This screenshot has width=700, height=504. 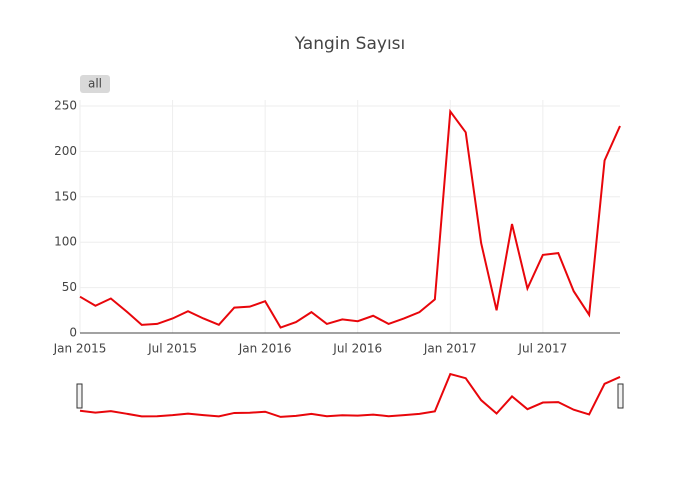 I want to click on x-tick-label: Jul 2016, so click(x=357, y=349).